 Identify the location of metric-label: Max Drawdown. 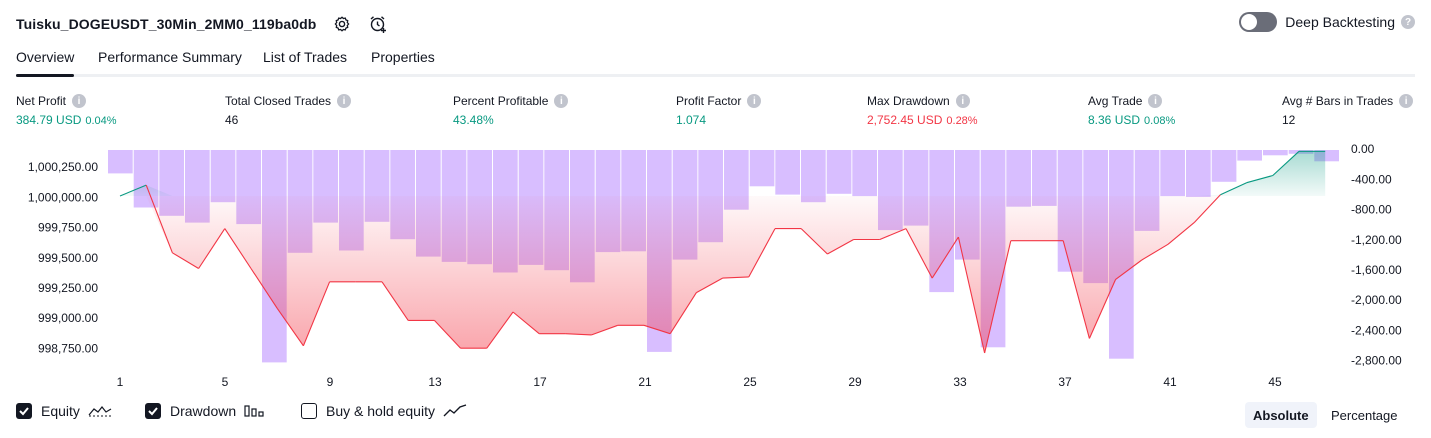
(908, 101).